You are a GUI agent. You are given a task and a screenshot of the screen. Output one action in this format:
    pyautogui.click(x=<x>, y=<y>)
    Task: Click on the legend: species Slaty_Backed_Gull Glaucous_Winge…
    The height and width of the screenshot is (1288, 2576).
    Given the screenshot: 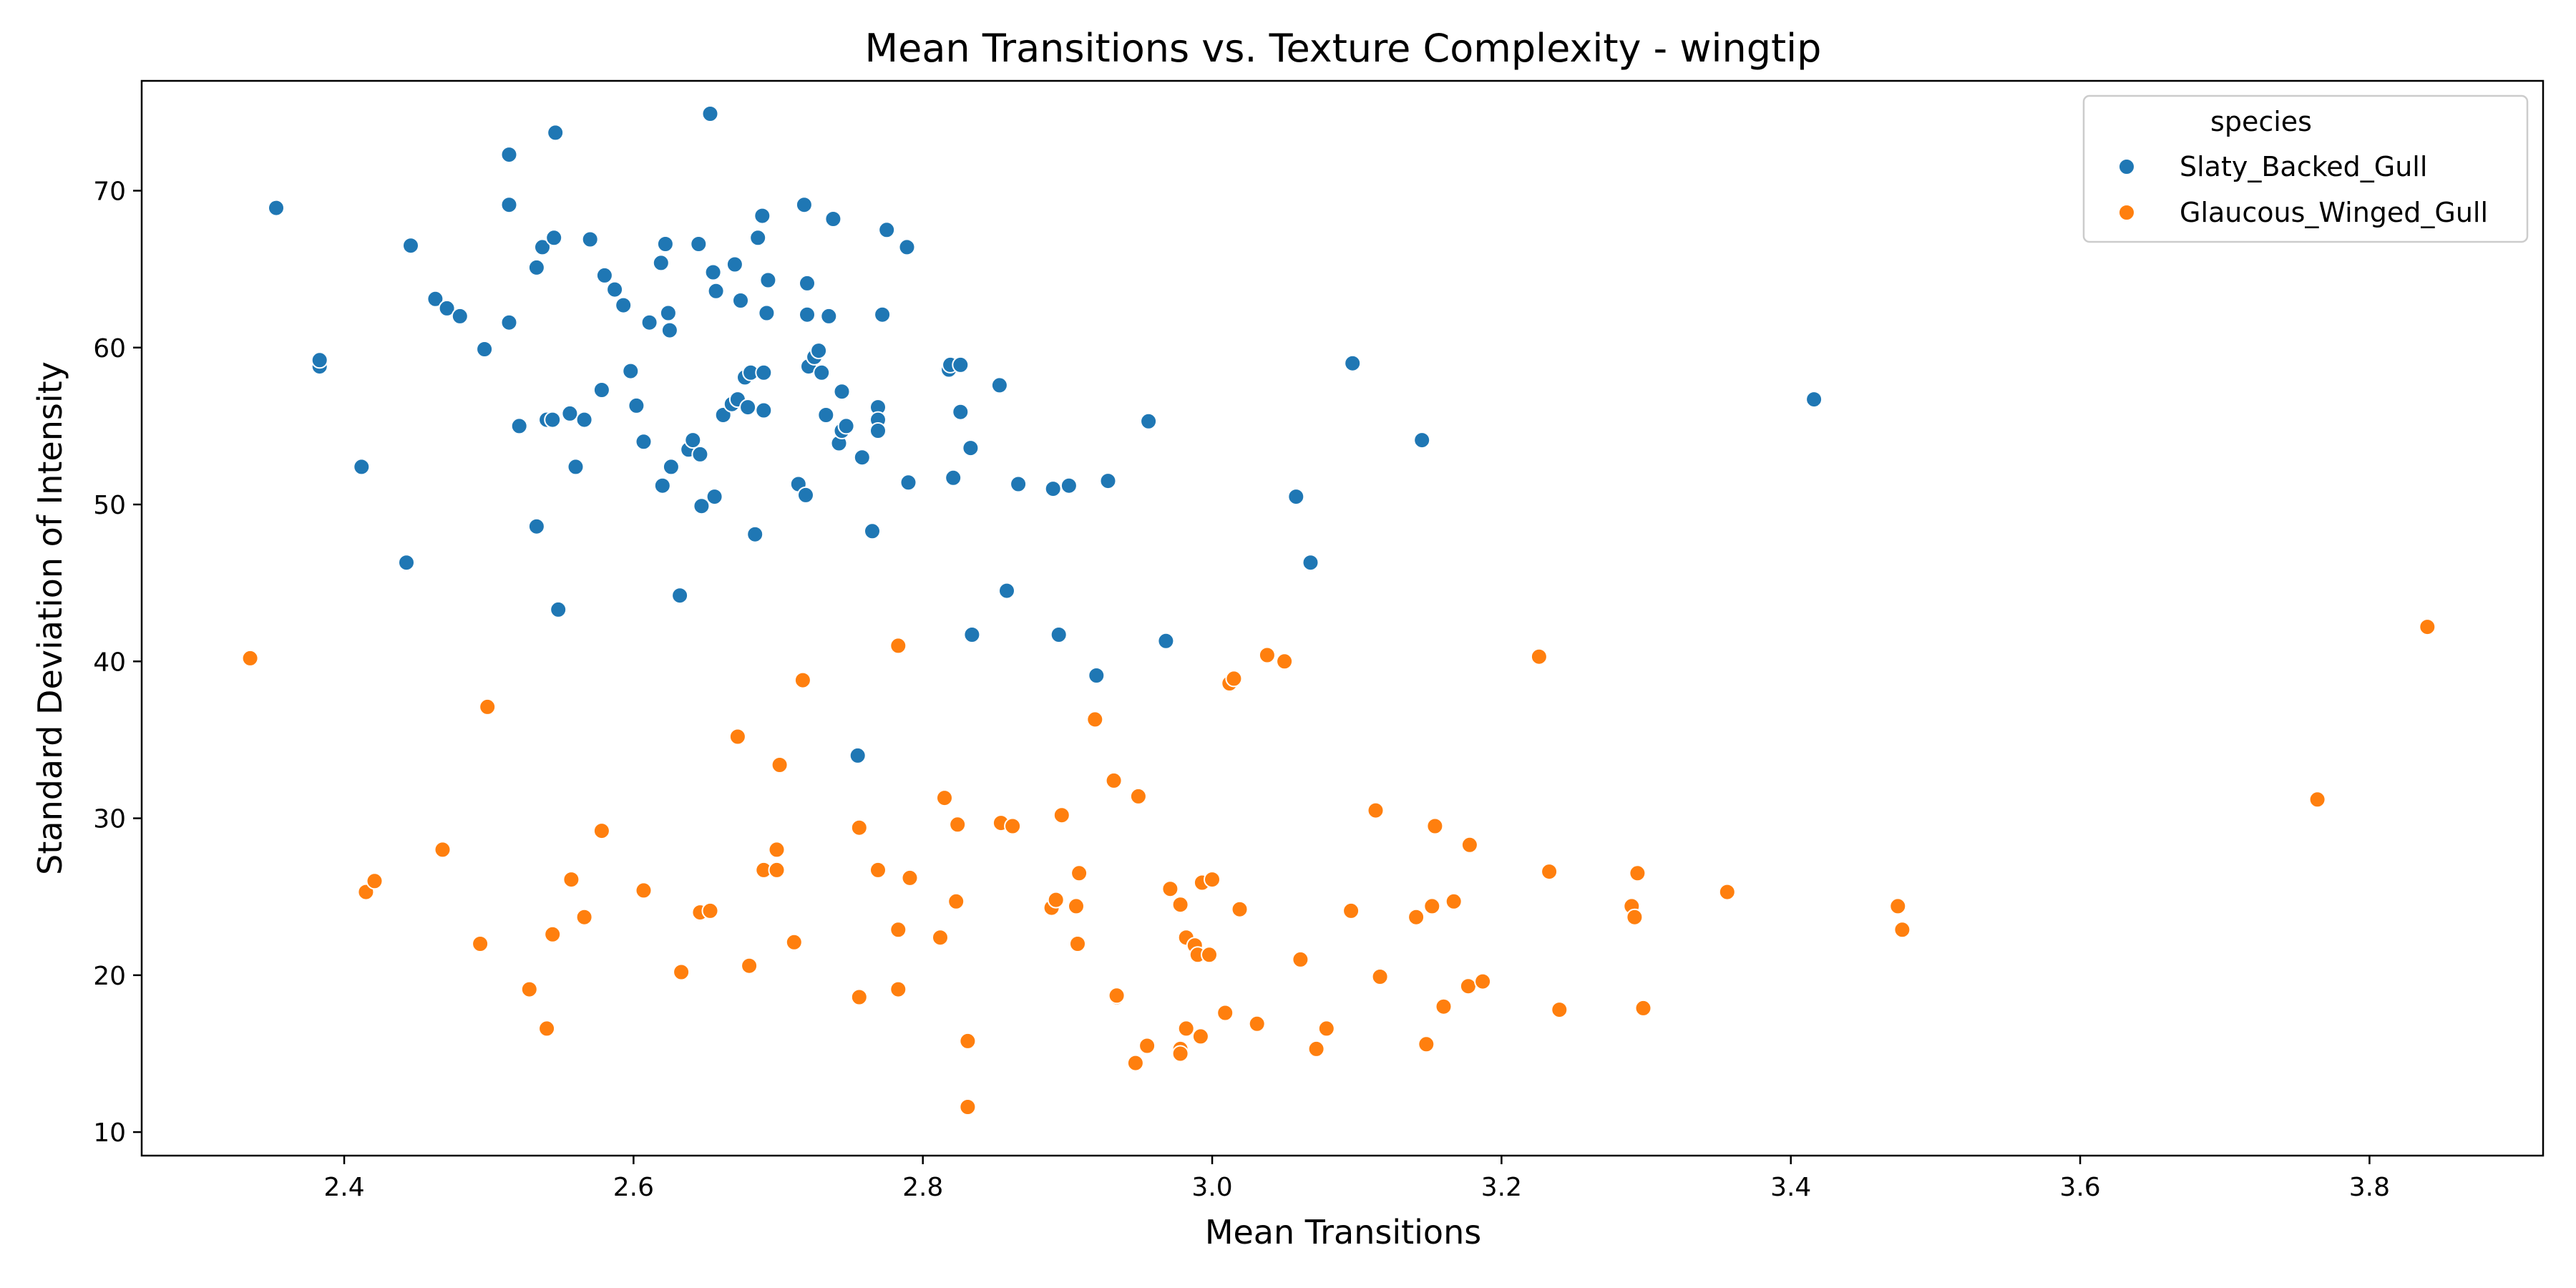 What is the action you would take?
    pyautogui.click(x=2305, y=168)
    